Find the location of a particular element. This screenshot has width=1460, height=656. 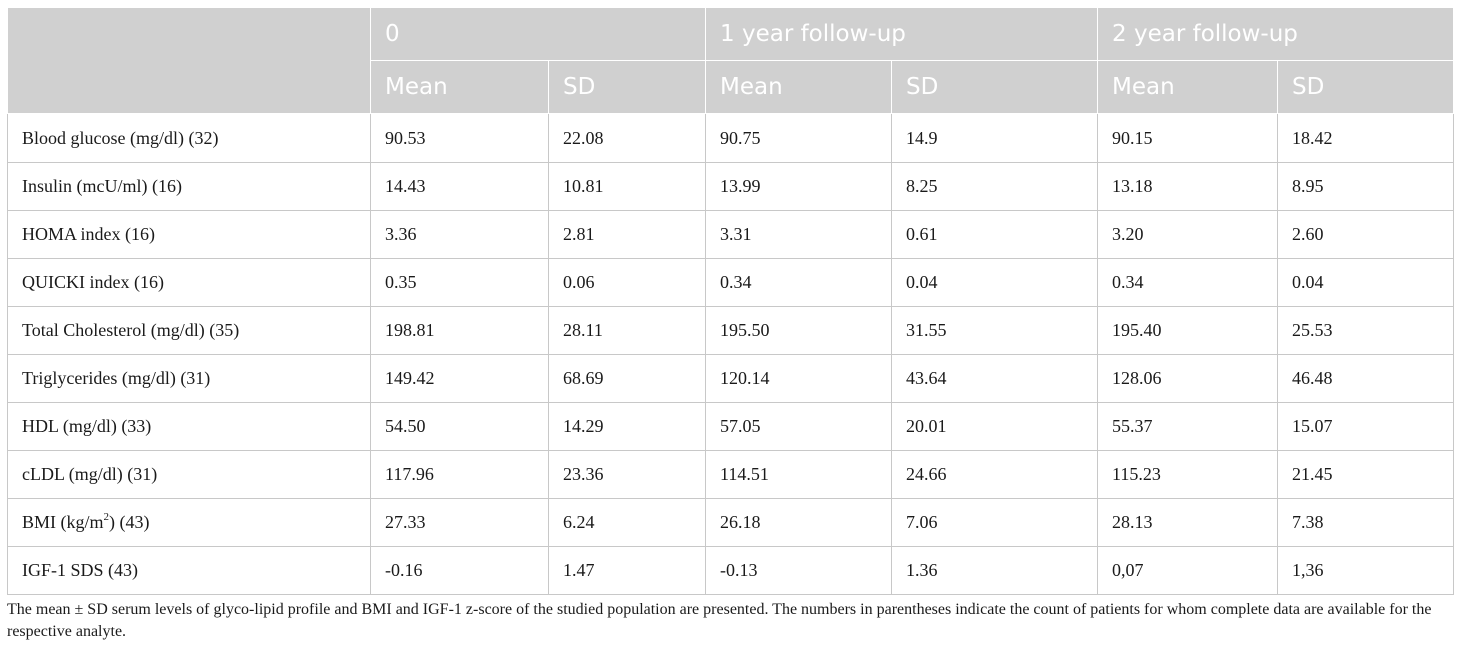

cell: 2.81 is located at coordinates (627, 234).